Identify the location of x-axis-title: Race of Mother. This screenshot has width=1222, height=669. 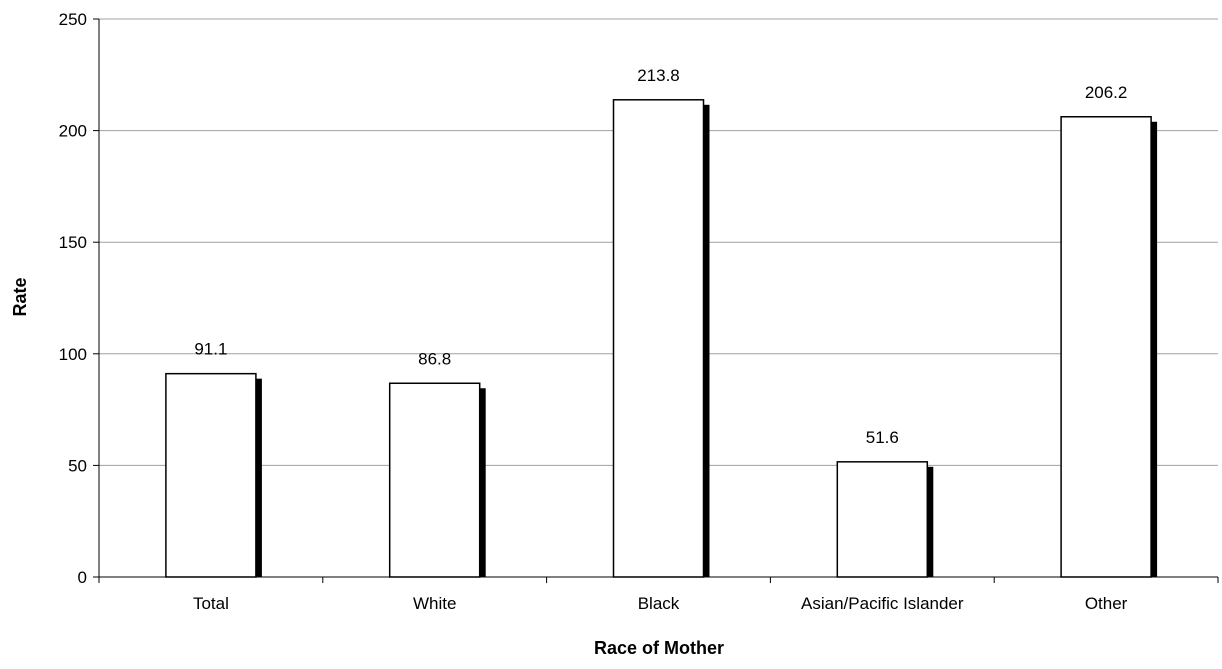
(659, 648).